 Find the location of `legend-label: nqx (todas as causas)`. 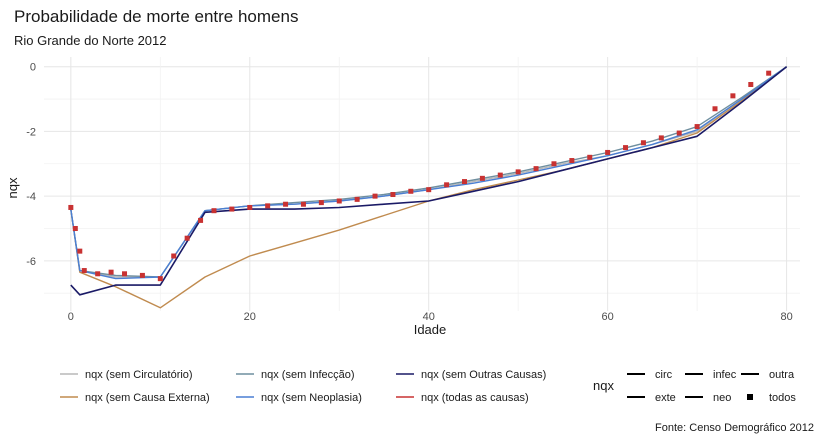

legend-label: nqx (todas as causas) is located at coordinates (475, 398).